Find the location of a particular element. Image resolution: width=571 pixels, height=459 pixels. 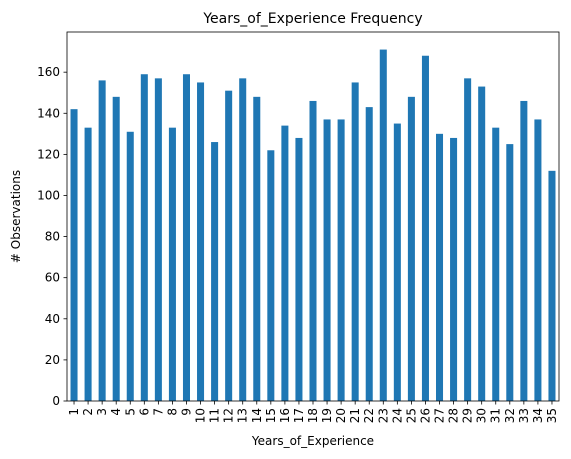

y-tick-label: 80 is located at coordinates (52, 237).